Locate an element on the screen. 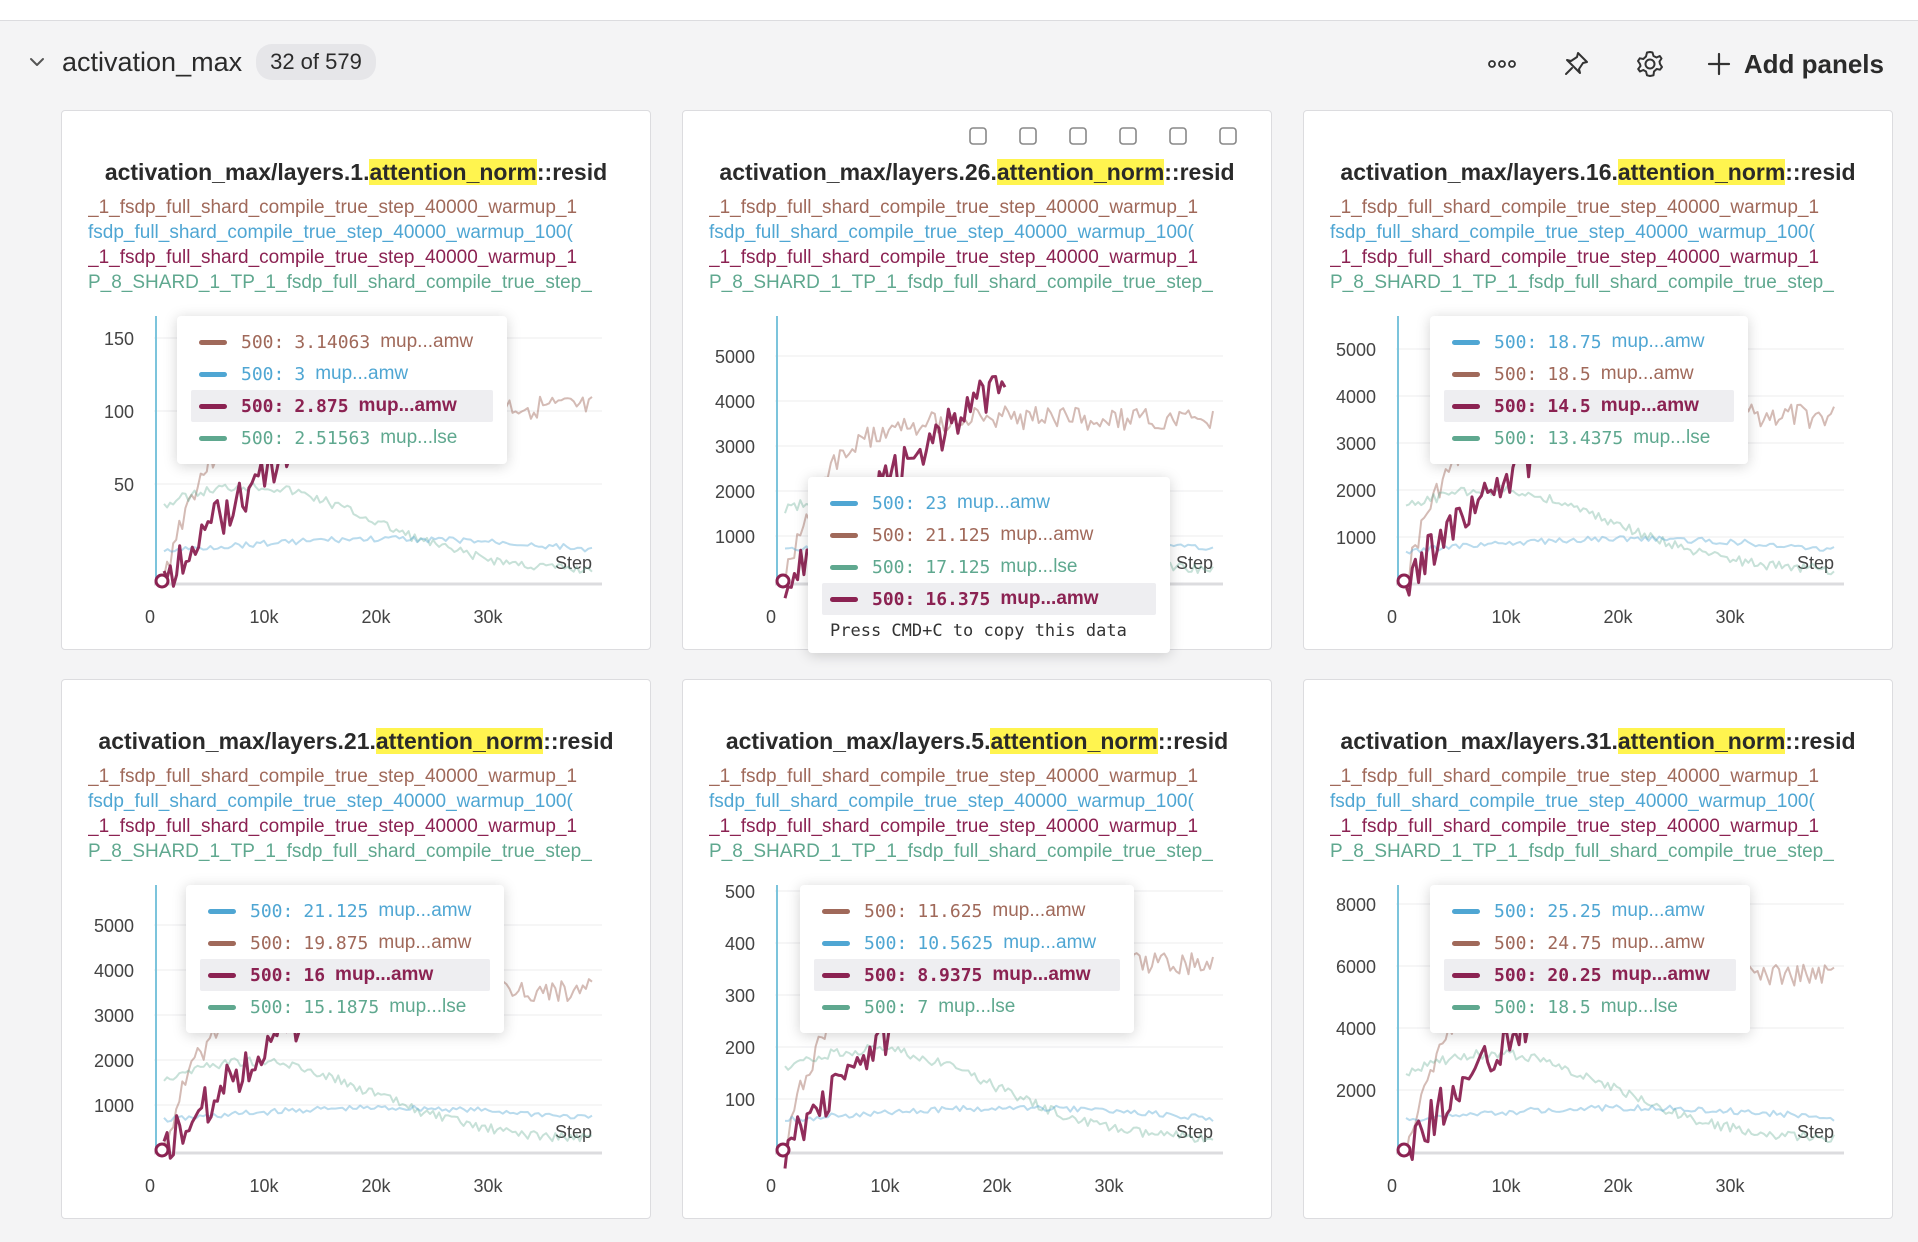 The height and width of the screenshot is (1242, 1918). clipboard-icon is located at coordinates (1028, 136).